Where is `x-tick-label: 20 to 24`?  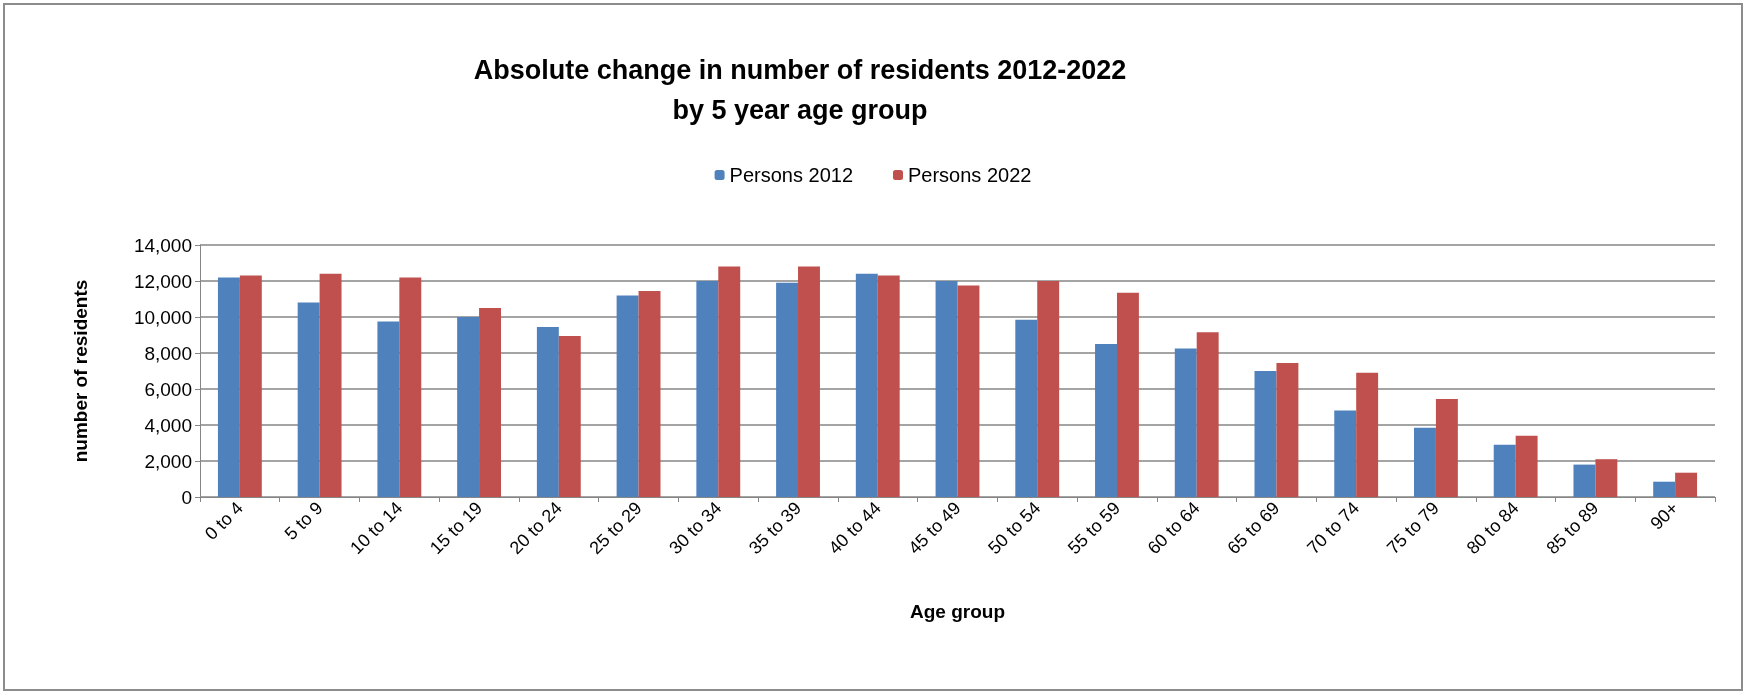
x-tick-label: 20 to 24 is located at coordinates (535, 528).